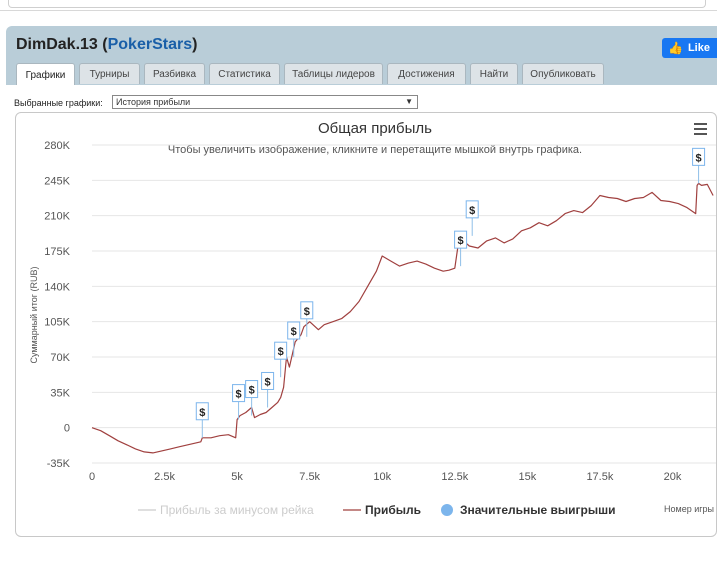 The height and width of the screenshot is (565, 717). I want to click on chart-title: Общая прибыль, so click(375, 128).